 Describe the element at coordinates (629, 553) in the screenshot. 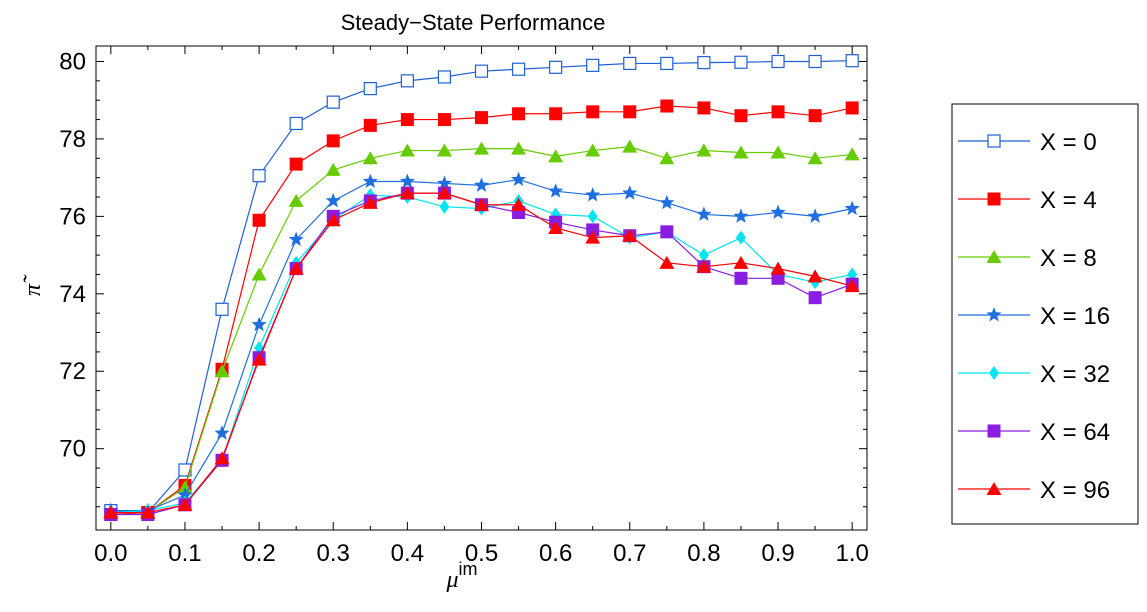

I see `x-tick-label: 0.7` at that location.